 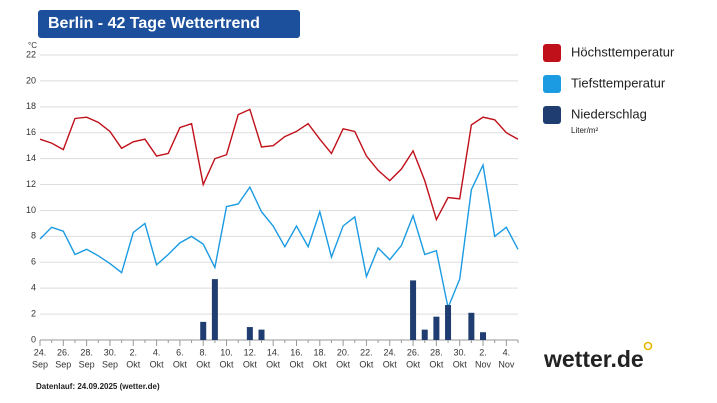 I want to click on x-tick-label: 8., so click(x=203, y=352).